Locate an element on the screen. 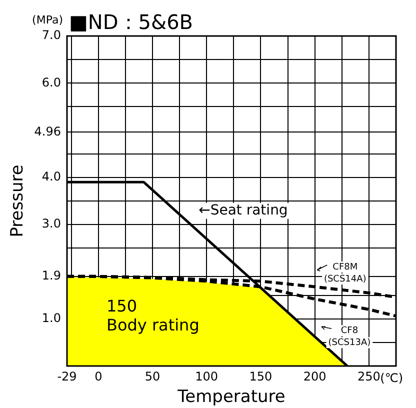 This screenshot has width=416, height=408. x-tick-label: 200 is located at coordinates (314, 376).